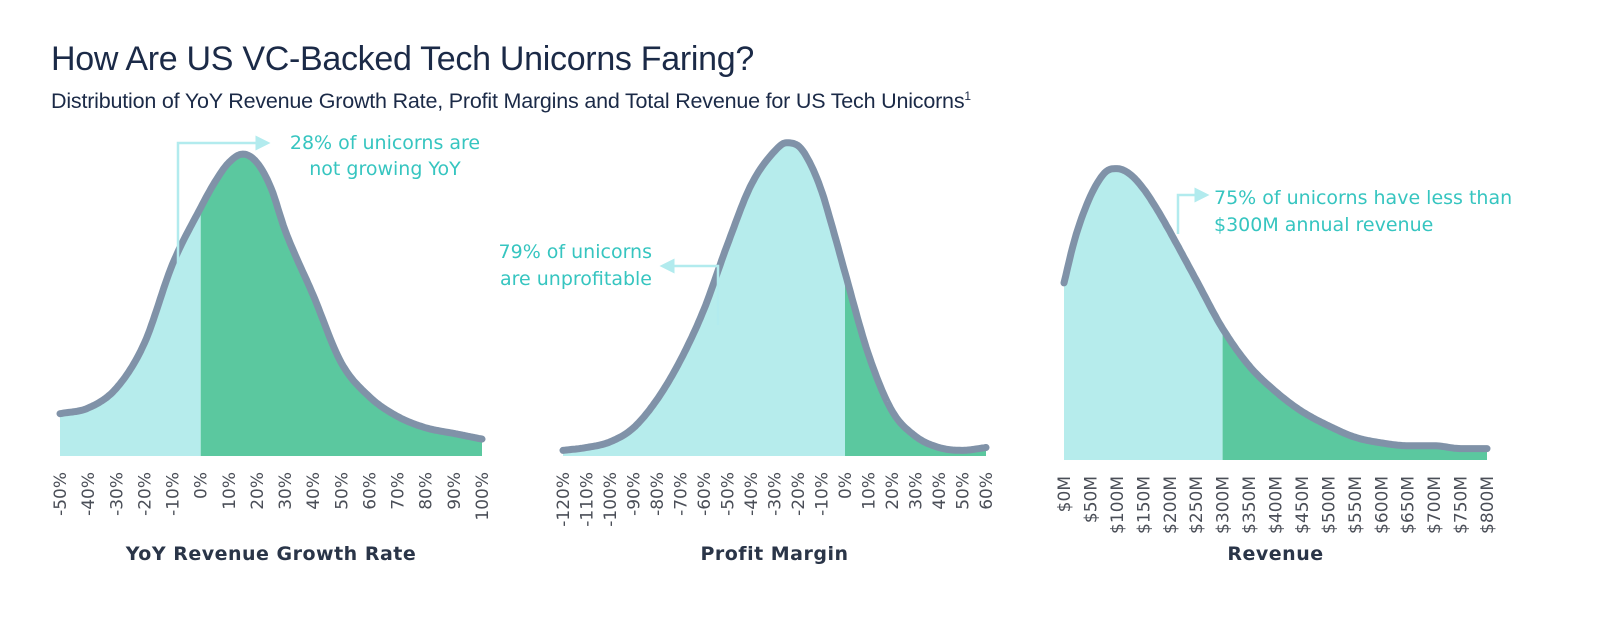  I want to click on x-tick-label: 100%, so click(483, 496).